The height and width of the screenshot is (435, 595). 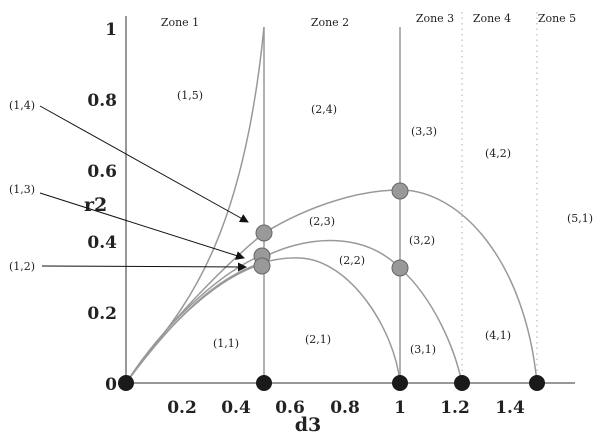 I want to click on y-axis-title: r2, so click(x=95, y=205).